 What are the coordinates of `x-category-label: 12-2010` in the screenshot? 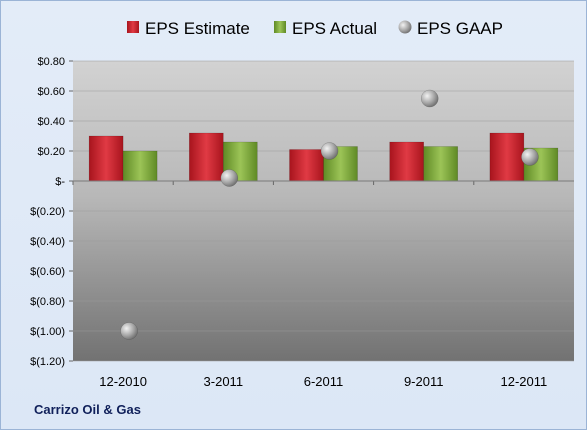 It's located at (123, 381).